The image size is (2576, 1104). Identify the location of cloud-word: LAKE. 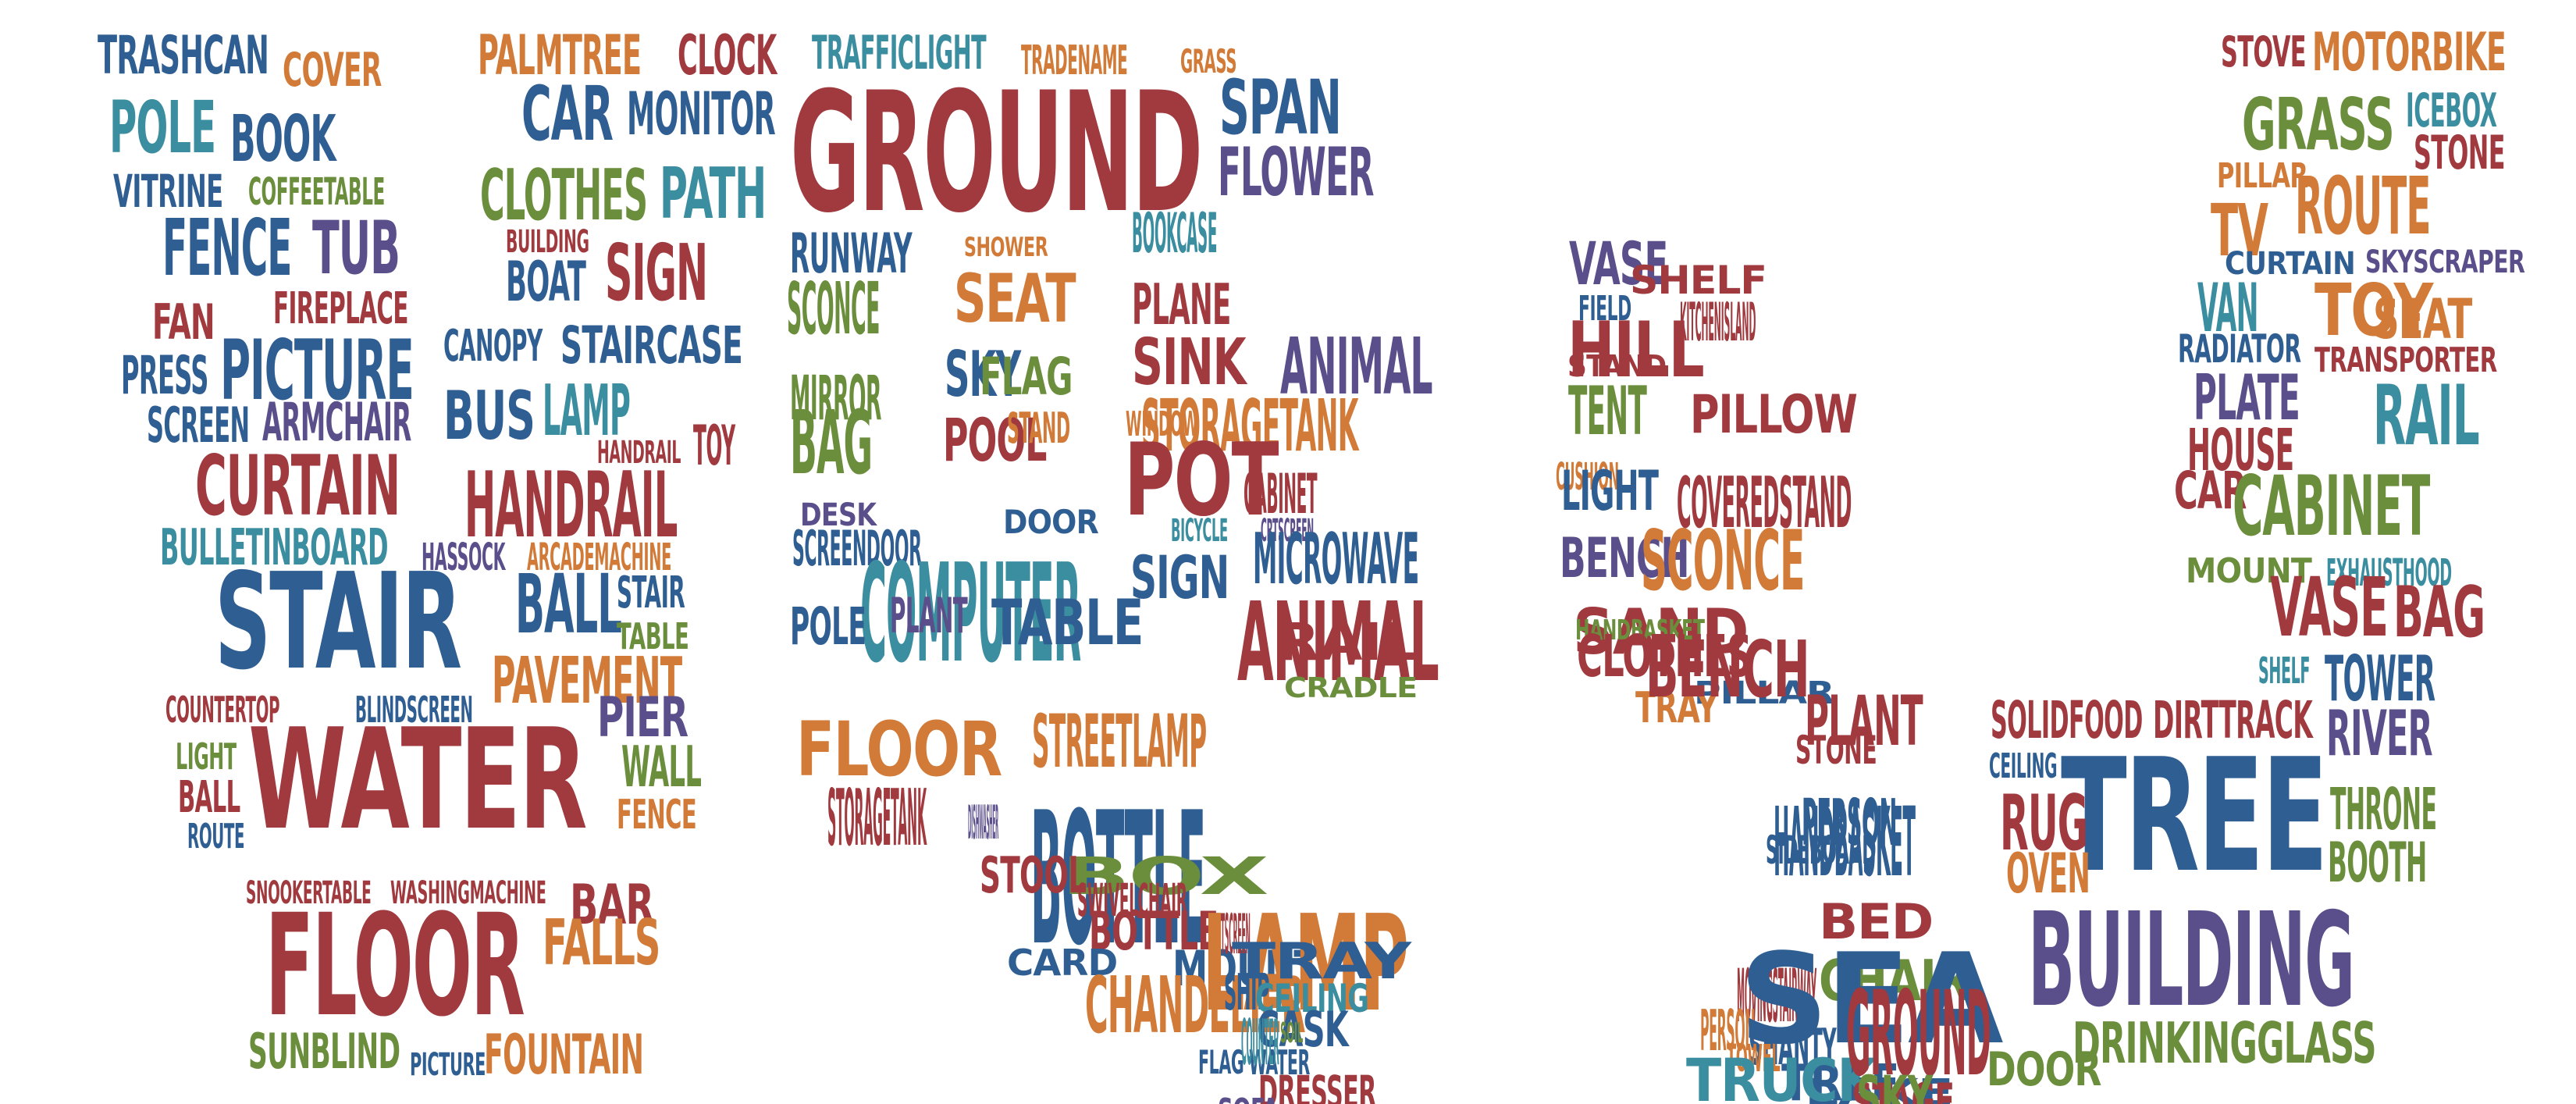
(1879, 1087).